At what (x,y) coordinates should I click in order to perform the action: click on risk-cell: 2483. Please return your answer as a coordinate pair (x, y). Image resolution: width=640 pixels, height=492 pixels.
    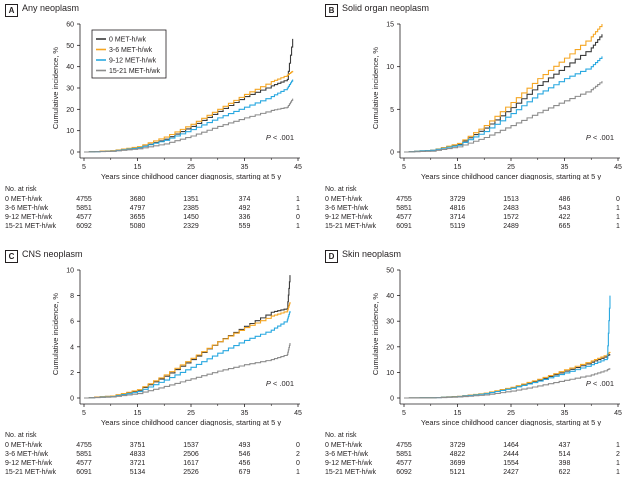
    Looking at the image, I should click on (511, 208).